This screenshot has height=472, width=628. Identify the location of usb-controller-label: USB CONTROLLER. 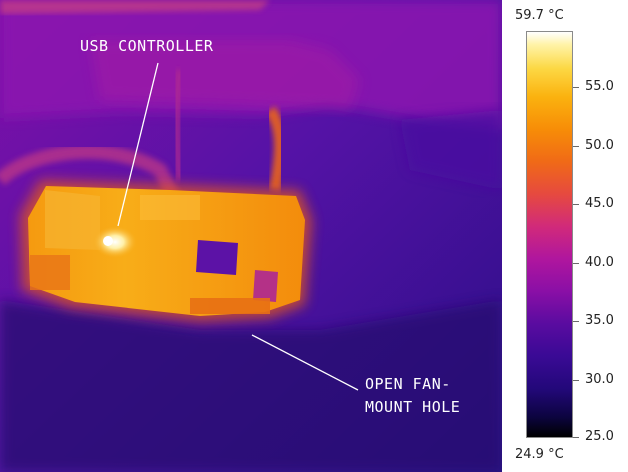
(147, 46).